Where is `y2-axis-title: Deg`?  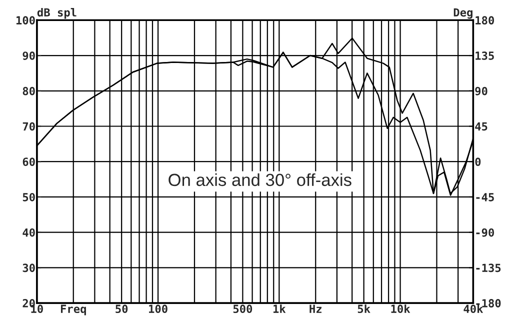 y2-axis-title: Deg is located at coordinates (463, 13).